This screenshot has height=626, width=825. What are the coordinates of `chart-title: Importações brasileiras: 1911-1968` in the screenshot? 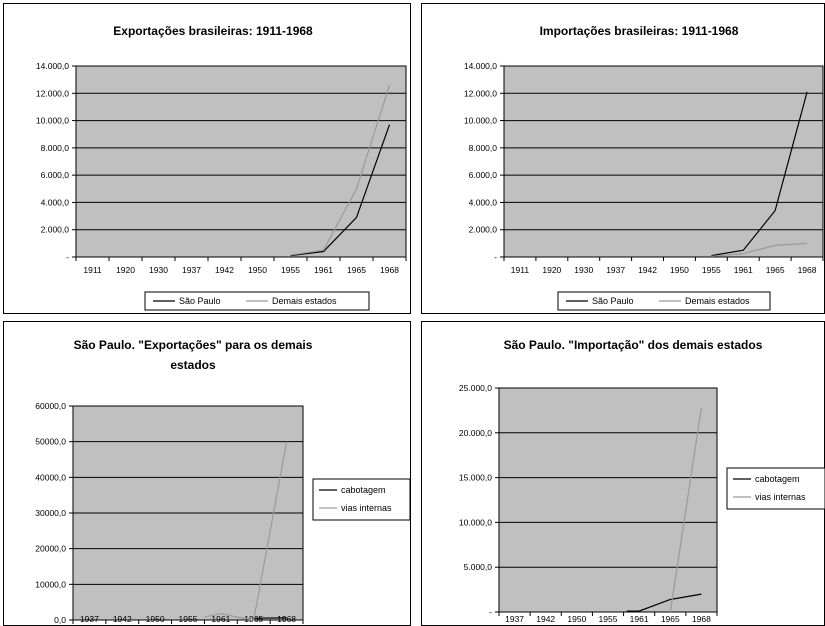 It's located at (639, 31).